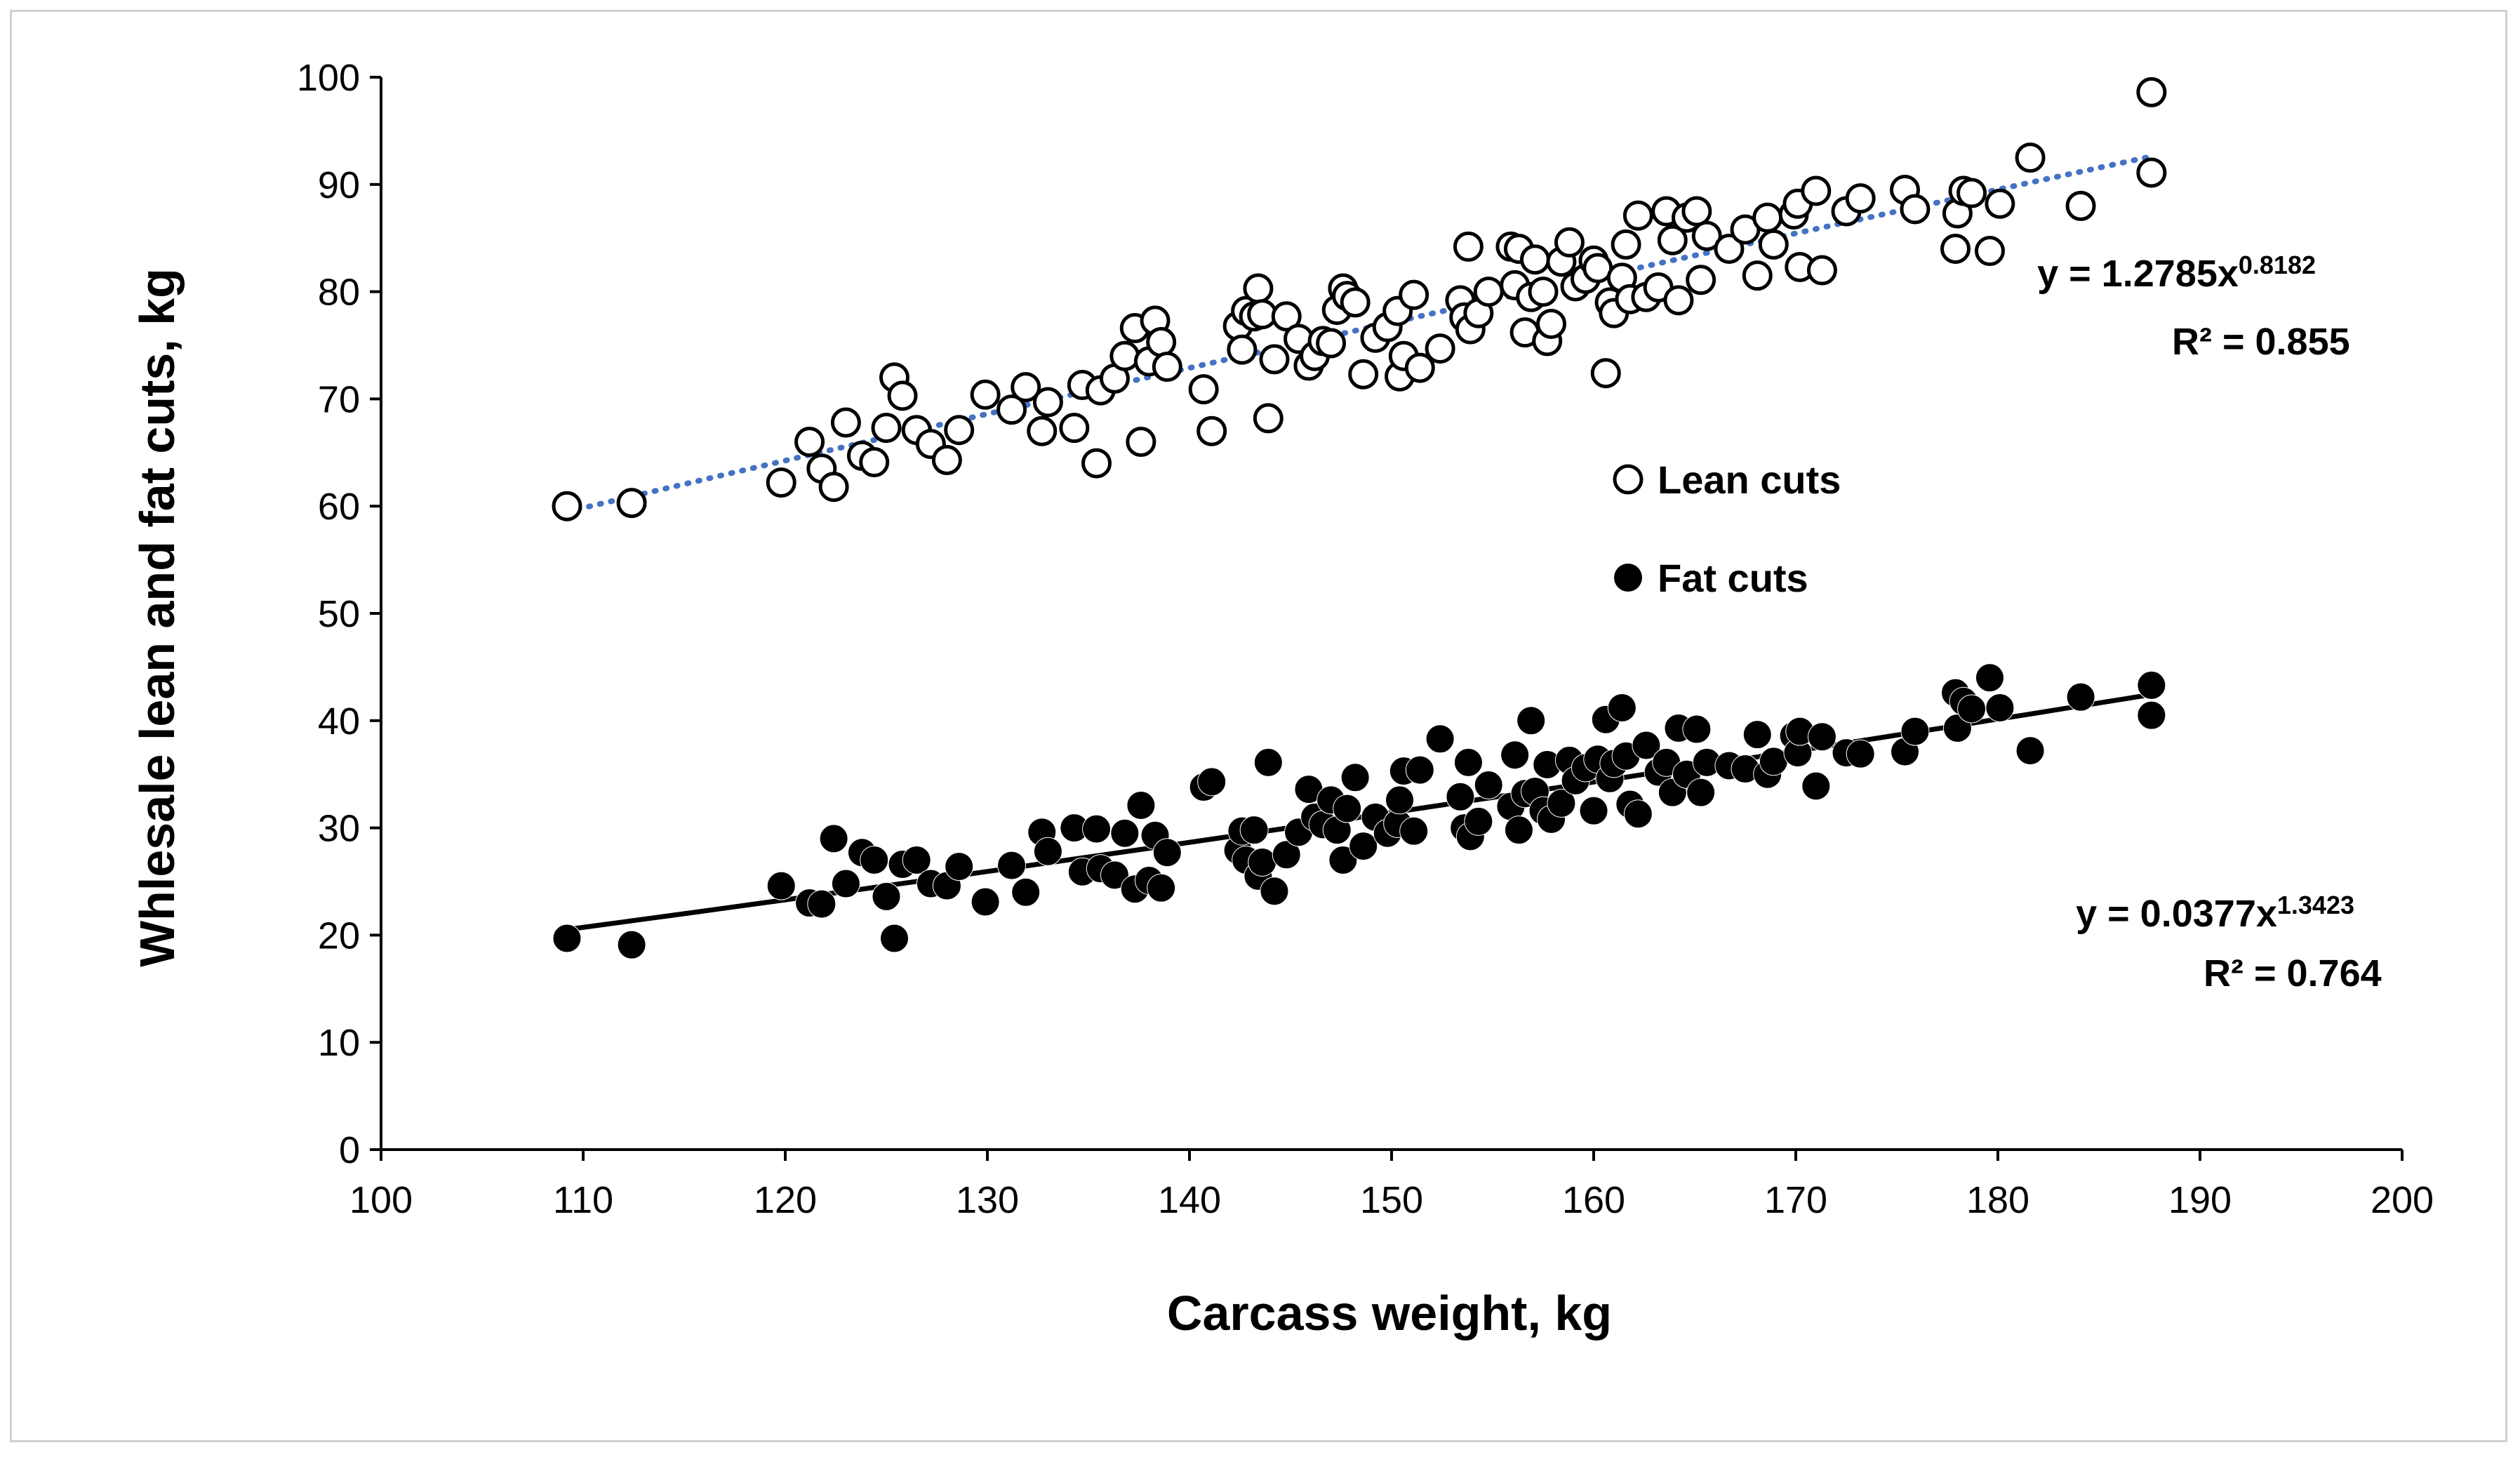 The height and width of the screenshot is (1457, 2520). Describe the element at coordinates (2138, 274) in the screenshot. I see `lean-equation-prefix: y = 1.2785x` at that location.